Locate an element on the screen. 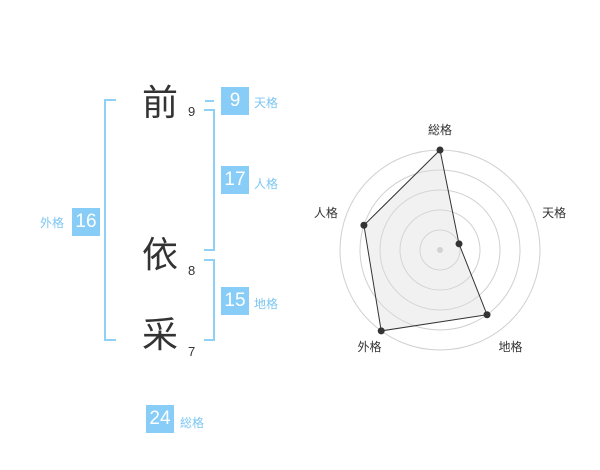 The height and width of the screenshot is (470, 600). jinkaku-value: 17 is located at coordinates (235, 180).